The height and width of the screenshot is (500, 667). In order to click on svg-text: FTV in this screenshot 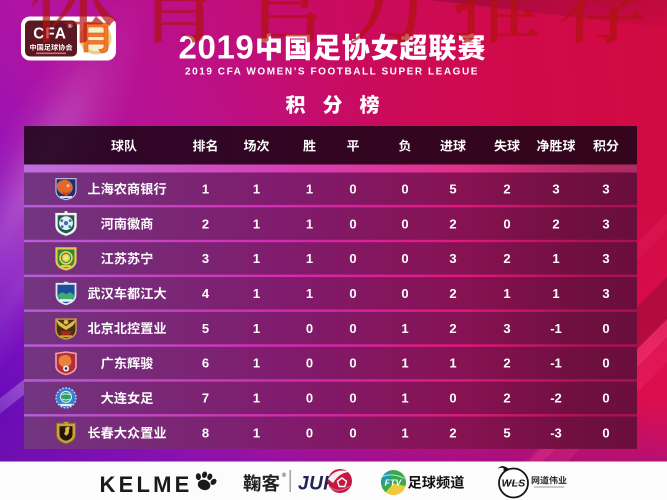, I will do `click(394, 483)`.